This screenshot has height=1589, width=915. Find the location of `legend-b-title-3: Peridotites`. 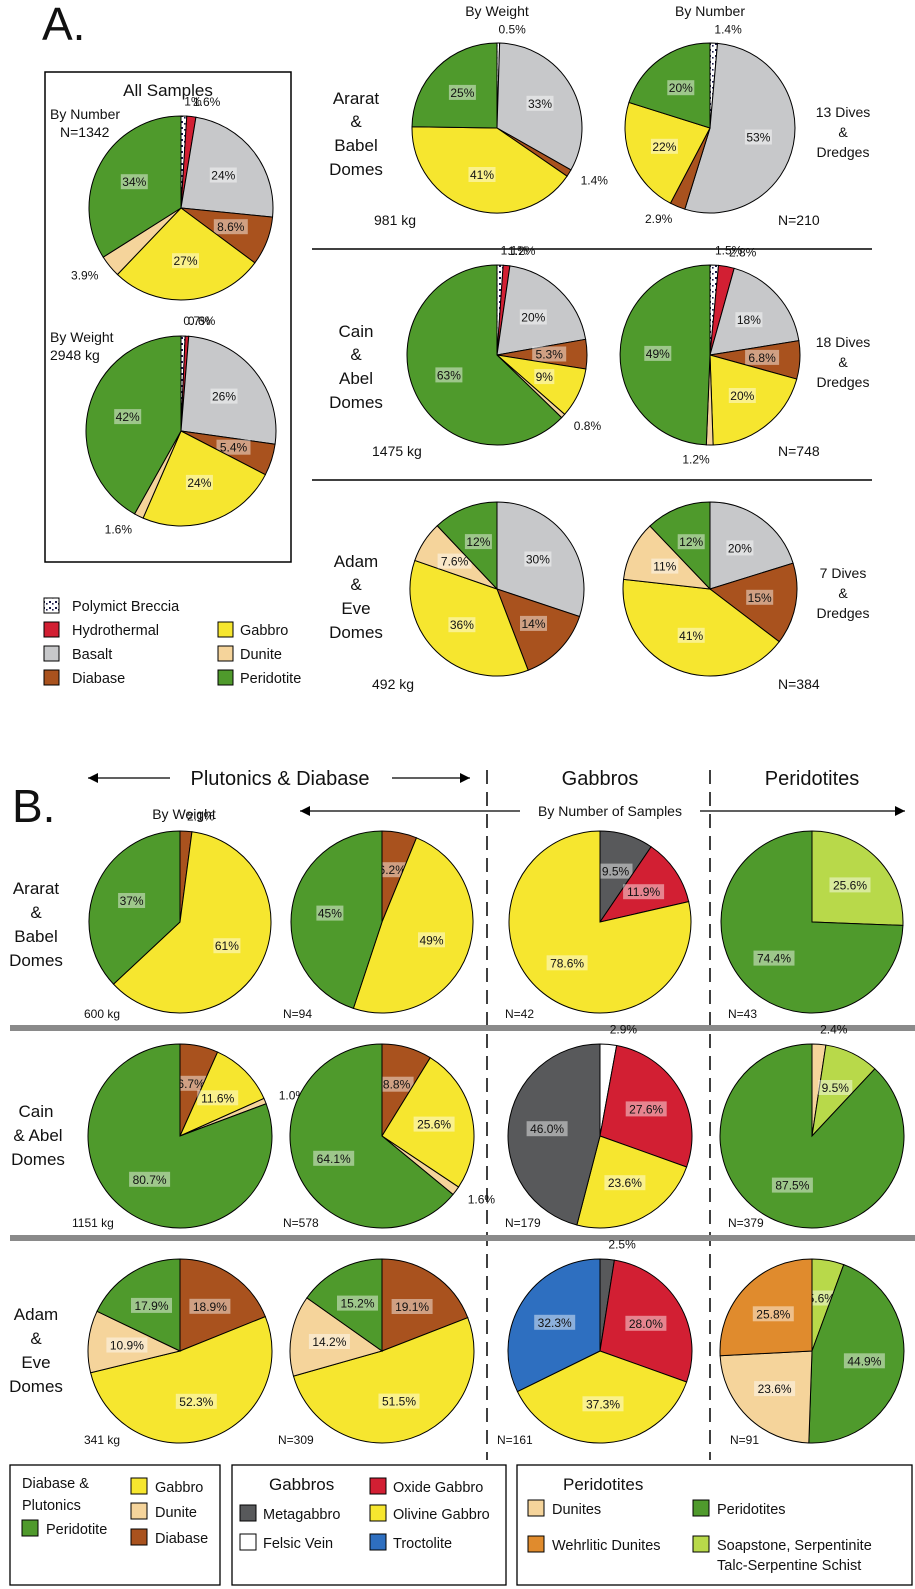

legend-b-title-3: Peridotites is located at coordinates (603, 1484).